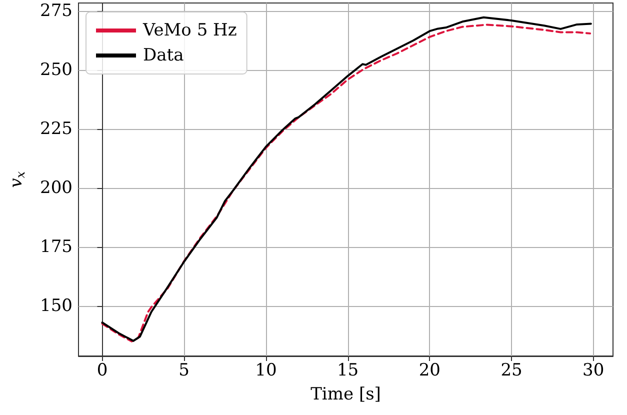 This screenshot has height=415, width=627. Describe the element at coordinates (56, 306) in the screenshot. I see `y-tick-label: 150` at that location.